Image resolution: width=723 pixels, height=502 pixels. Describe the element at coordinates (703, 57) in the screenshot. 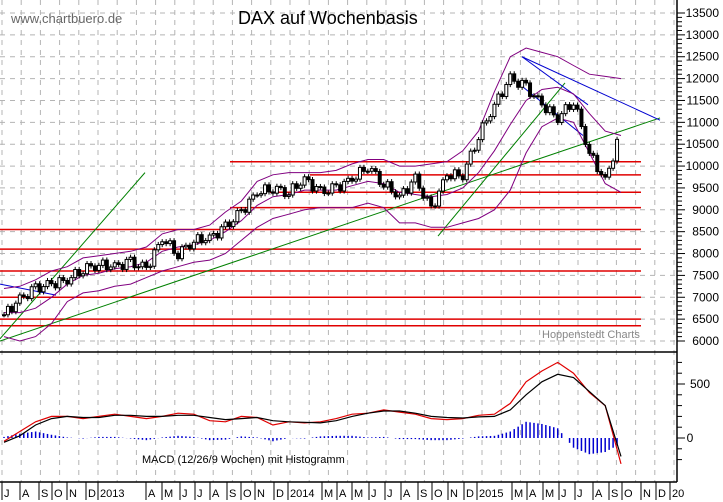

I see `price-axis-label: 12500` at that location.